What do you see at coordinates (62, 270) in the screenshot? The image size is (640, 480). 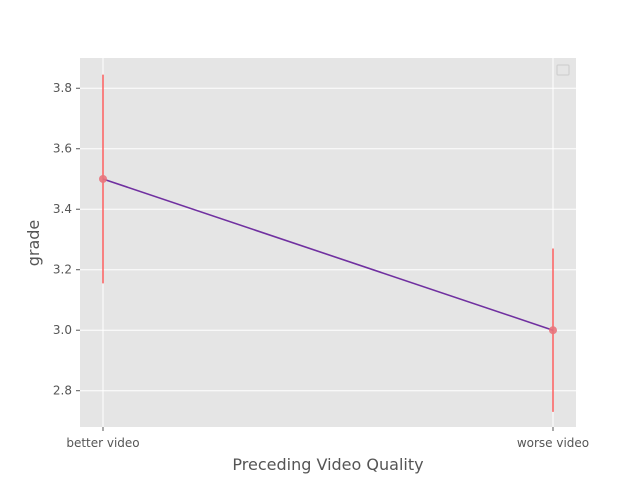 I see `y-tick-label: 3.2` at bounding box center [62, 270].